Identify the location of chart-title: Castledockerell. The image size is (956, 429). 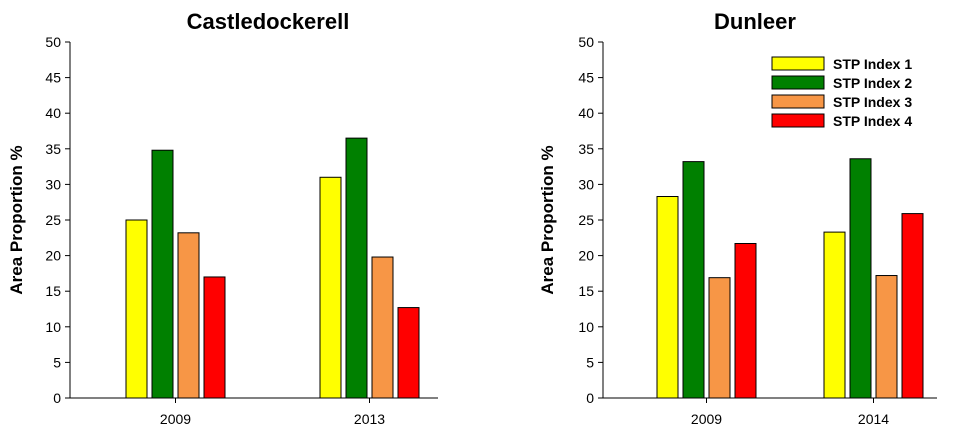
(268, 21).